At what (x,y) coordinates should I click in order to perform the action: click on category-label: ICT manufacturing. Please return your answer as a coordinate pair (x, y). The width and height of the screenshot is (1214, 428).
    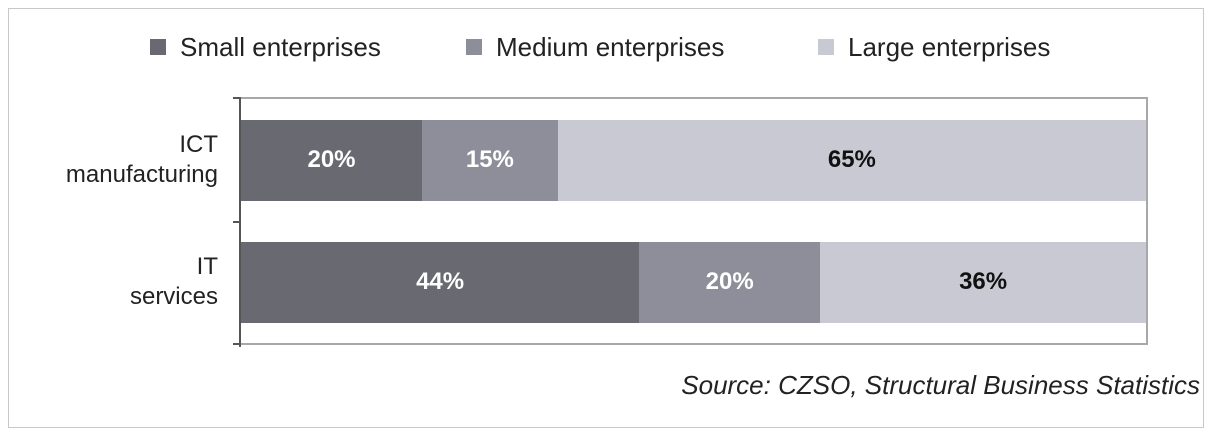
    Looking at the image, I should click on (141, 159).